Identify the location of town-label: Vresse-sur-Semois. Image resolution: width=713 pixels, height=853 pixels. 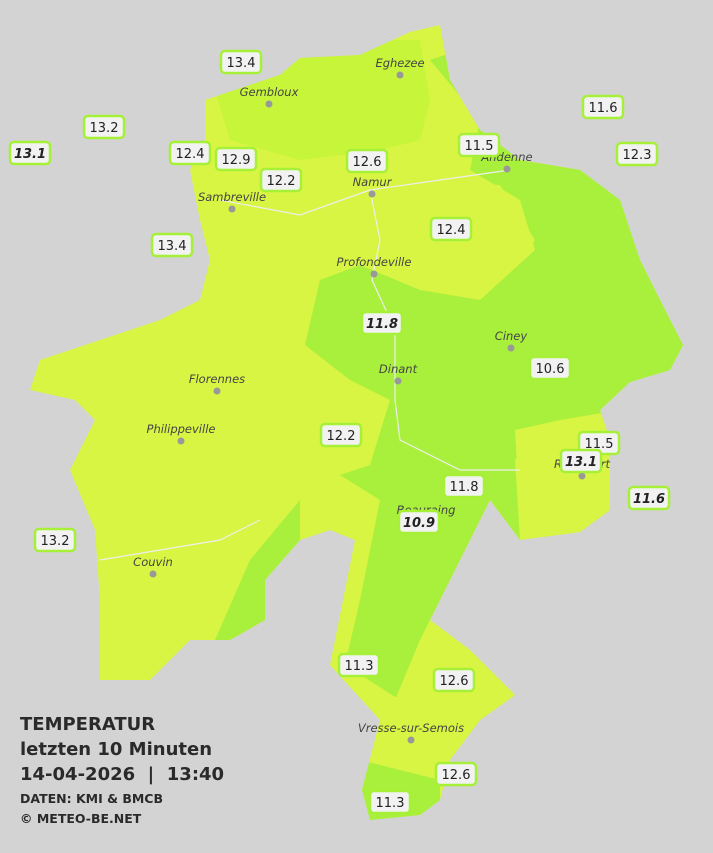
(411, 728).